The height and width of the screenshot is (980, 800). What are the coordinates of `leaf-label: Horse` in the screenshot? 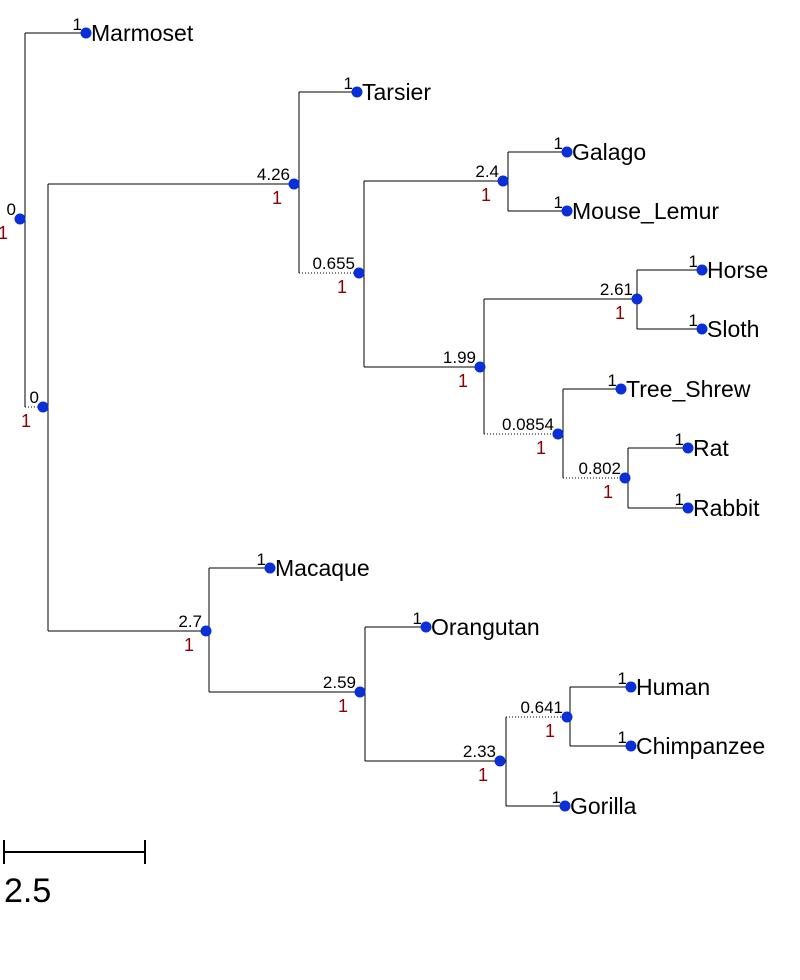 It's located at (737, 270).